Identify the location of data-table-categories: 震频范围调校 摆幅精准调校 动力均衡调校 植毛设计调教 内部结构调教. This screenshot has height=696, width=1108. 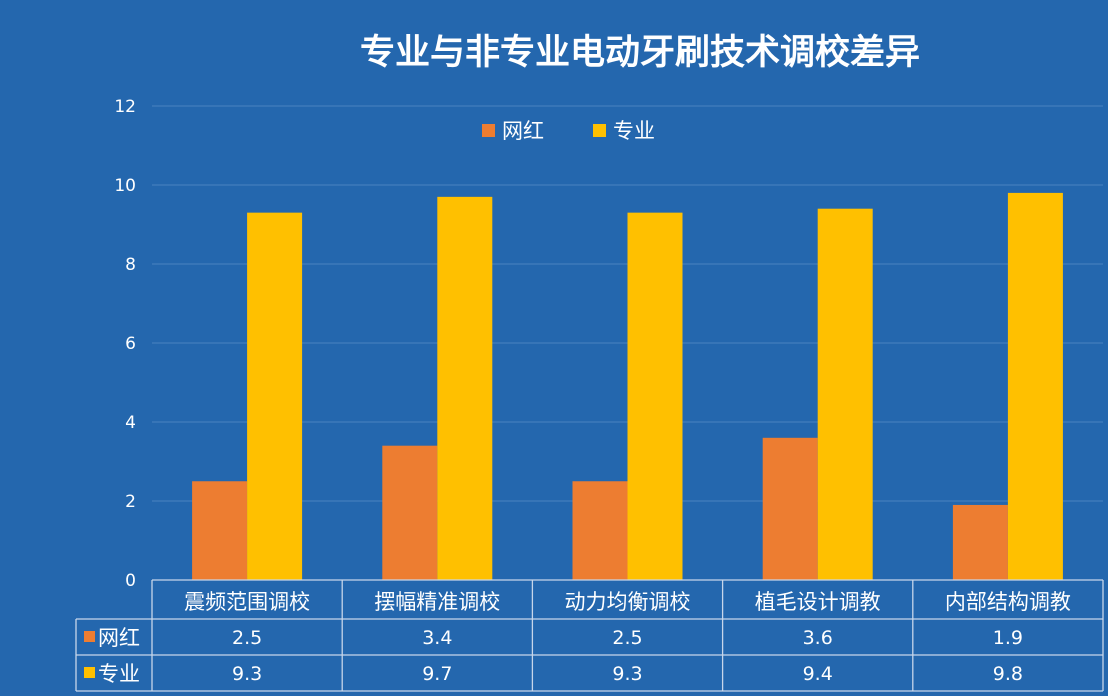
(627, 602).